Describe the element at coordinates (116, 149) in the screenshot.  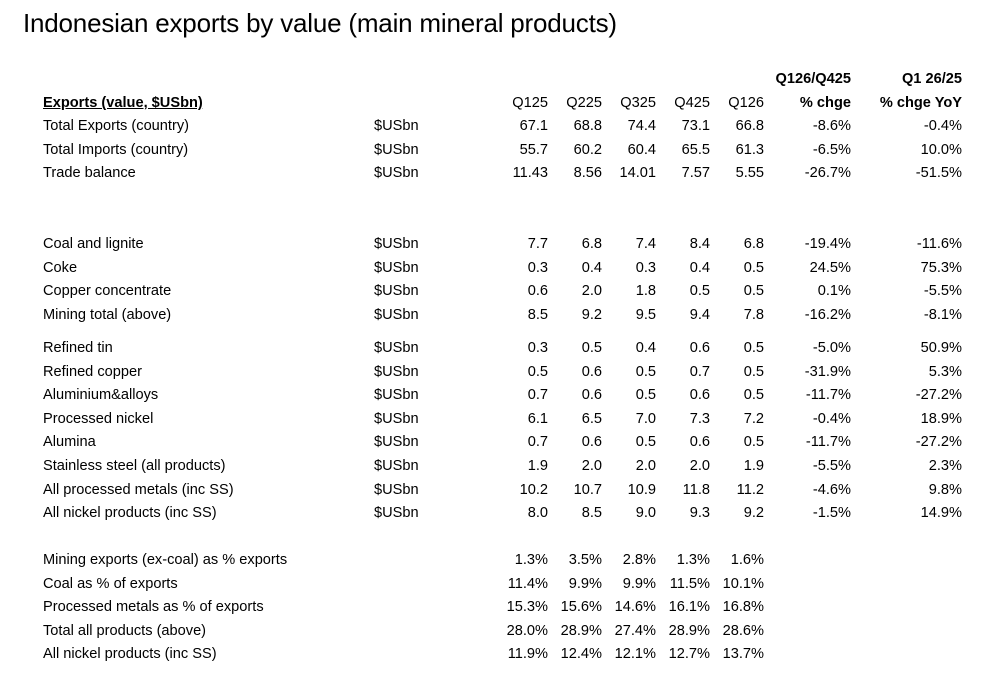
I see `row-label-total-imports-country: Total Imports (country)` at that location.